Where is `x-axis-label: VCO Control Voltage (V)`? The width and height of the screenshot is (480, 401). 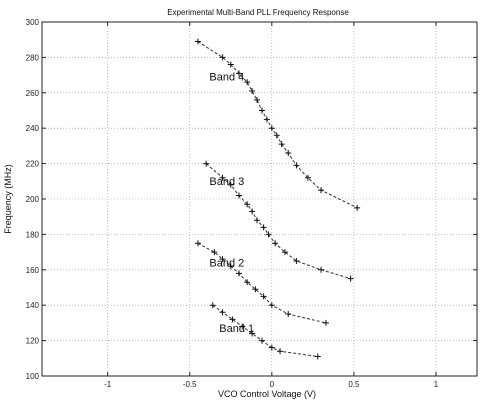 x-axis-label: VCO Control Voltage (V) is located at coordinates (267, 394).